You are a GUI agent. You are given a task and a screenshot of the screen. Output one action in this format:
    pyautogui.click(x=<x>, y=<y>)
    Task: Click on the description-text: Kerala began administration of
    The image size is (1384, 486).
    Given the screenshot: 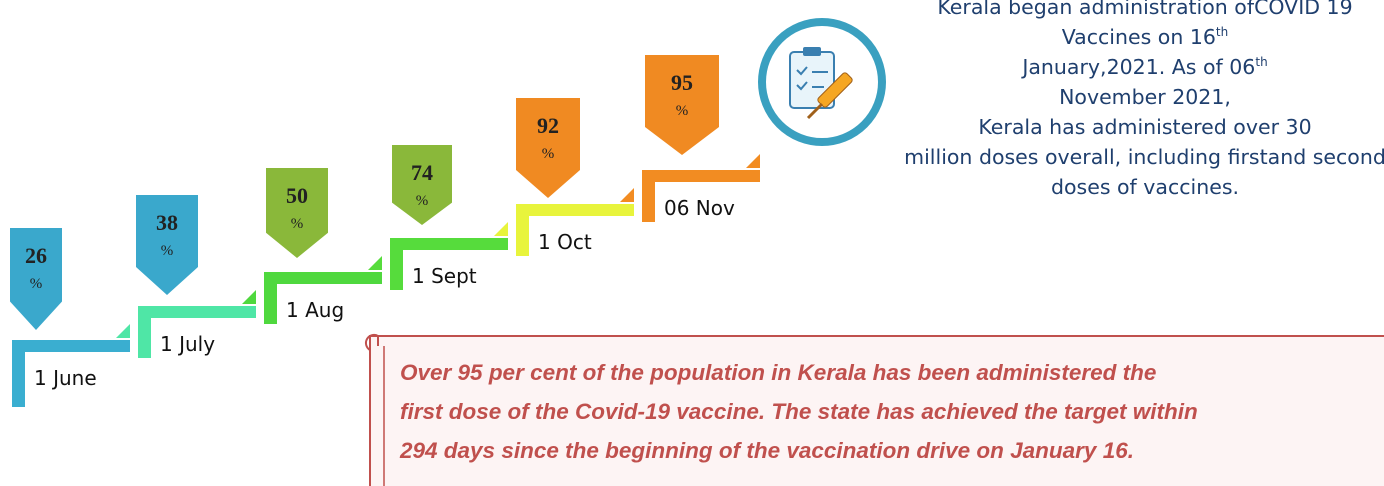 What is the action you would take?
    pyautogui.click(x=1096, y=9)
    